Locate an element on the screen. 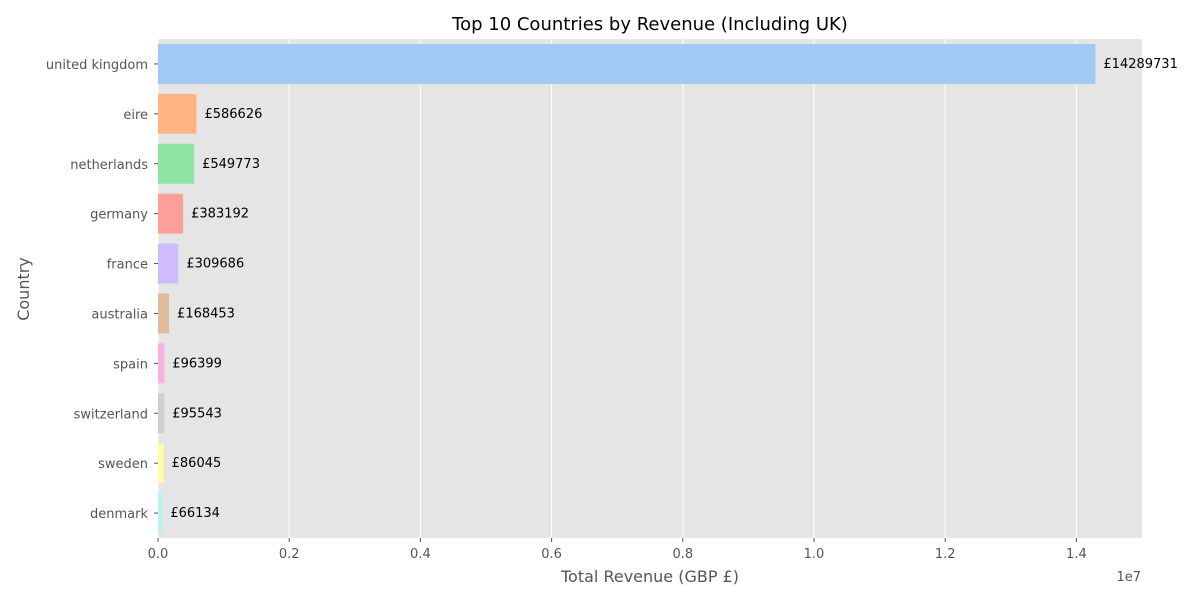 The width and height of the screenshot is (1200, 600). data-label: £168453 is located at coordinates (206, 313).